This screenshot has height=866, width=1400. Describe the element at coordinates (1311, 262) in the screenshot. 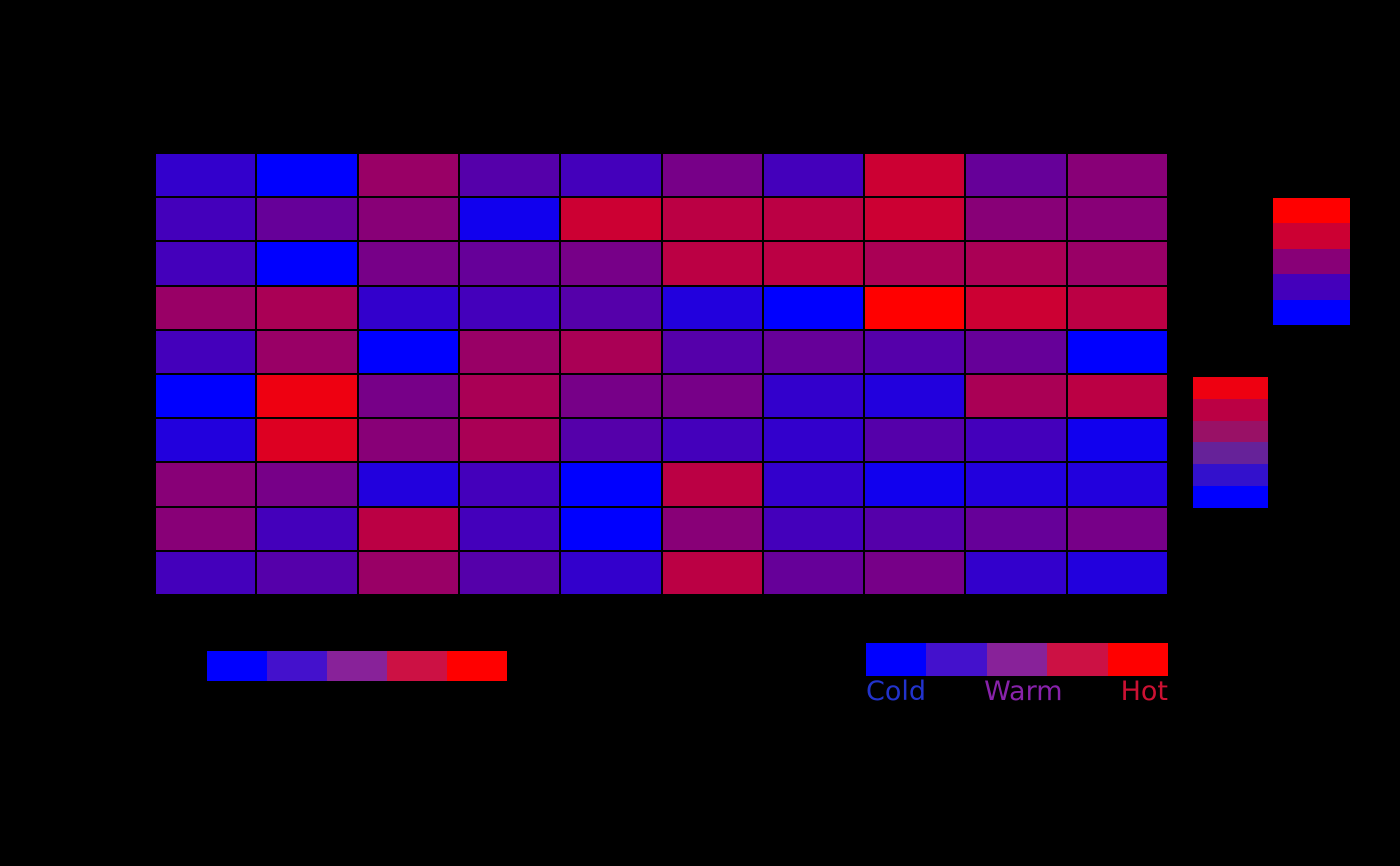

I see `color-legend-right-top` at that location.